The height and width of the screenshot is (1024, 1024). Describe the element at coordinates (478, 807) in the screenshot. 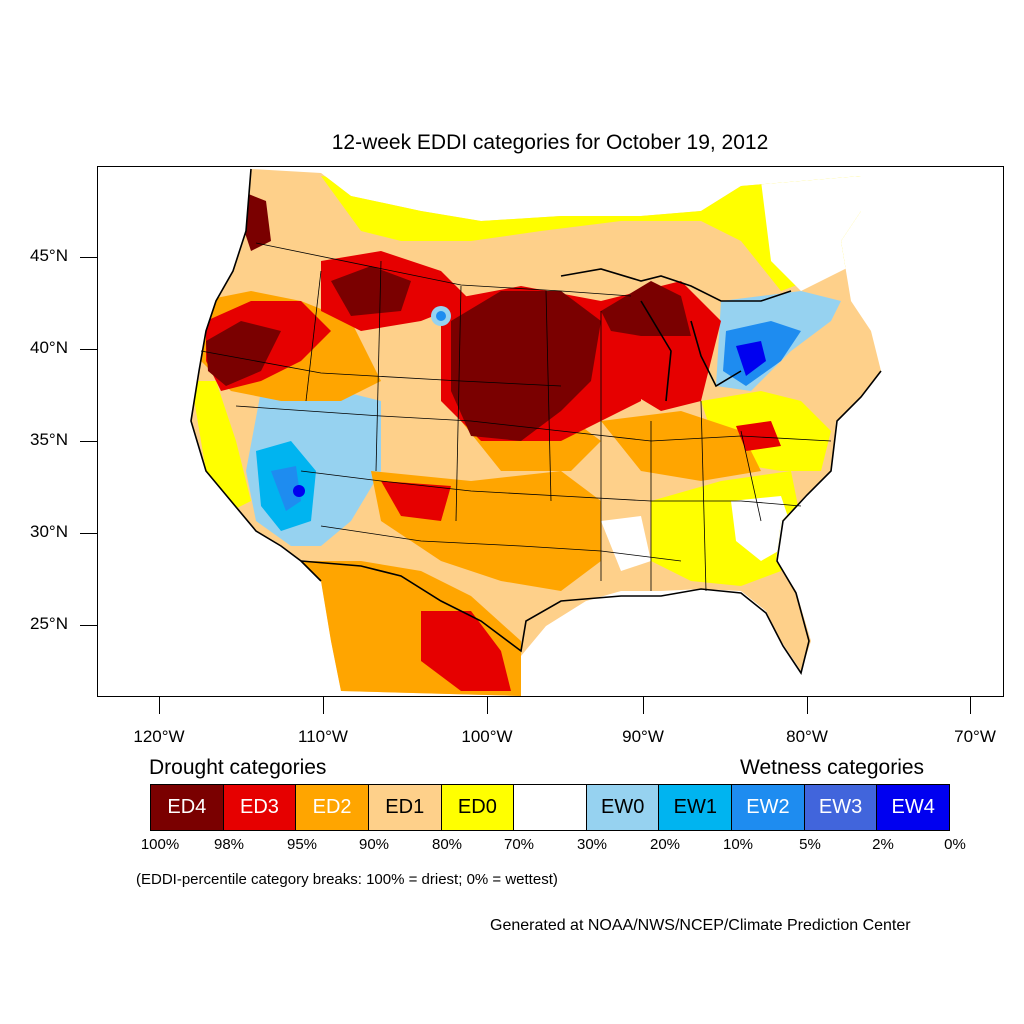

I see `legend-cell-ed0: ED0` at that location.